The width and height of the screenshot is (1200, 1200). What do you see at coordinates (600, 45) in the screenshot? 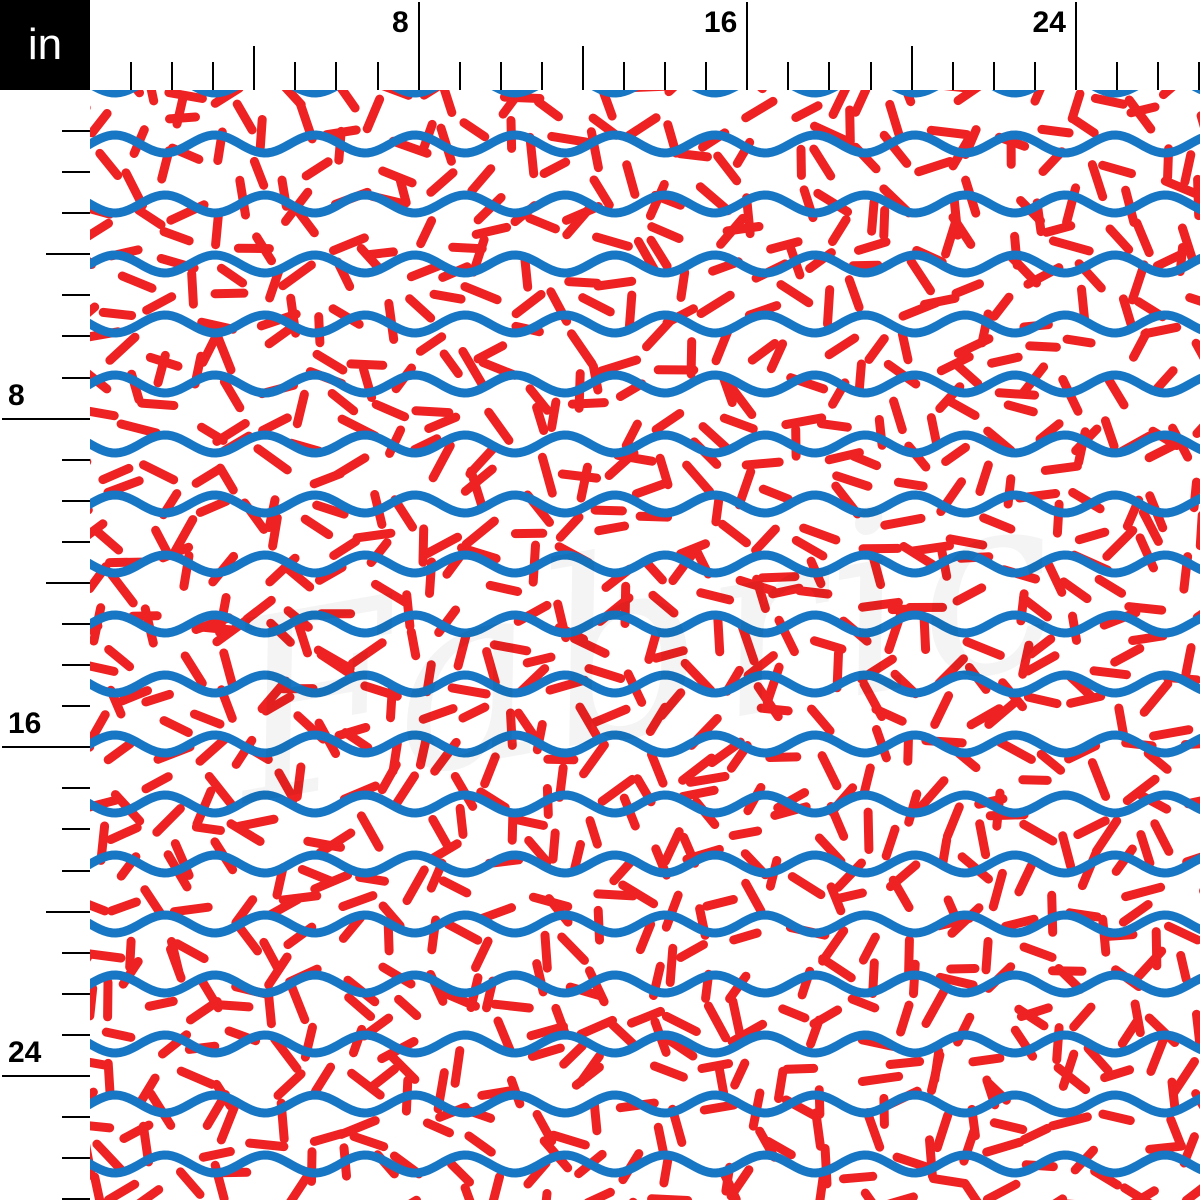
I see `ruler-horizontal: 8 16 24` at bounding box center [600, 45].